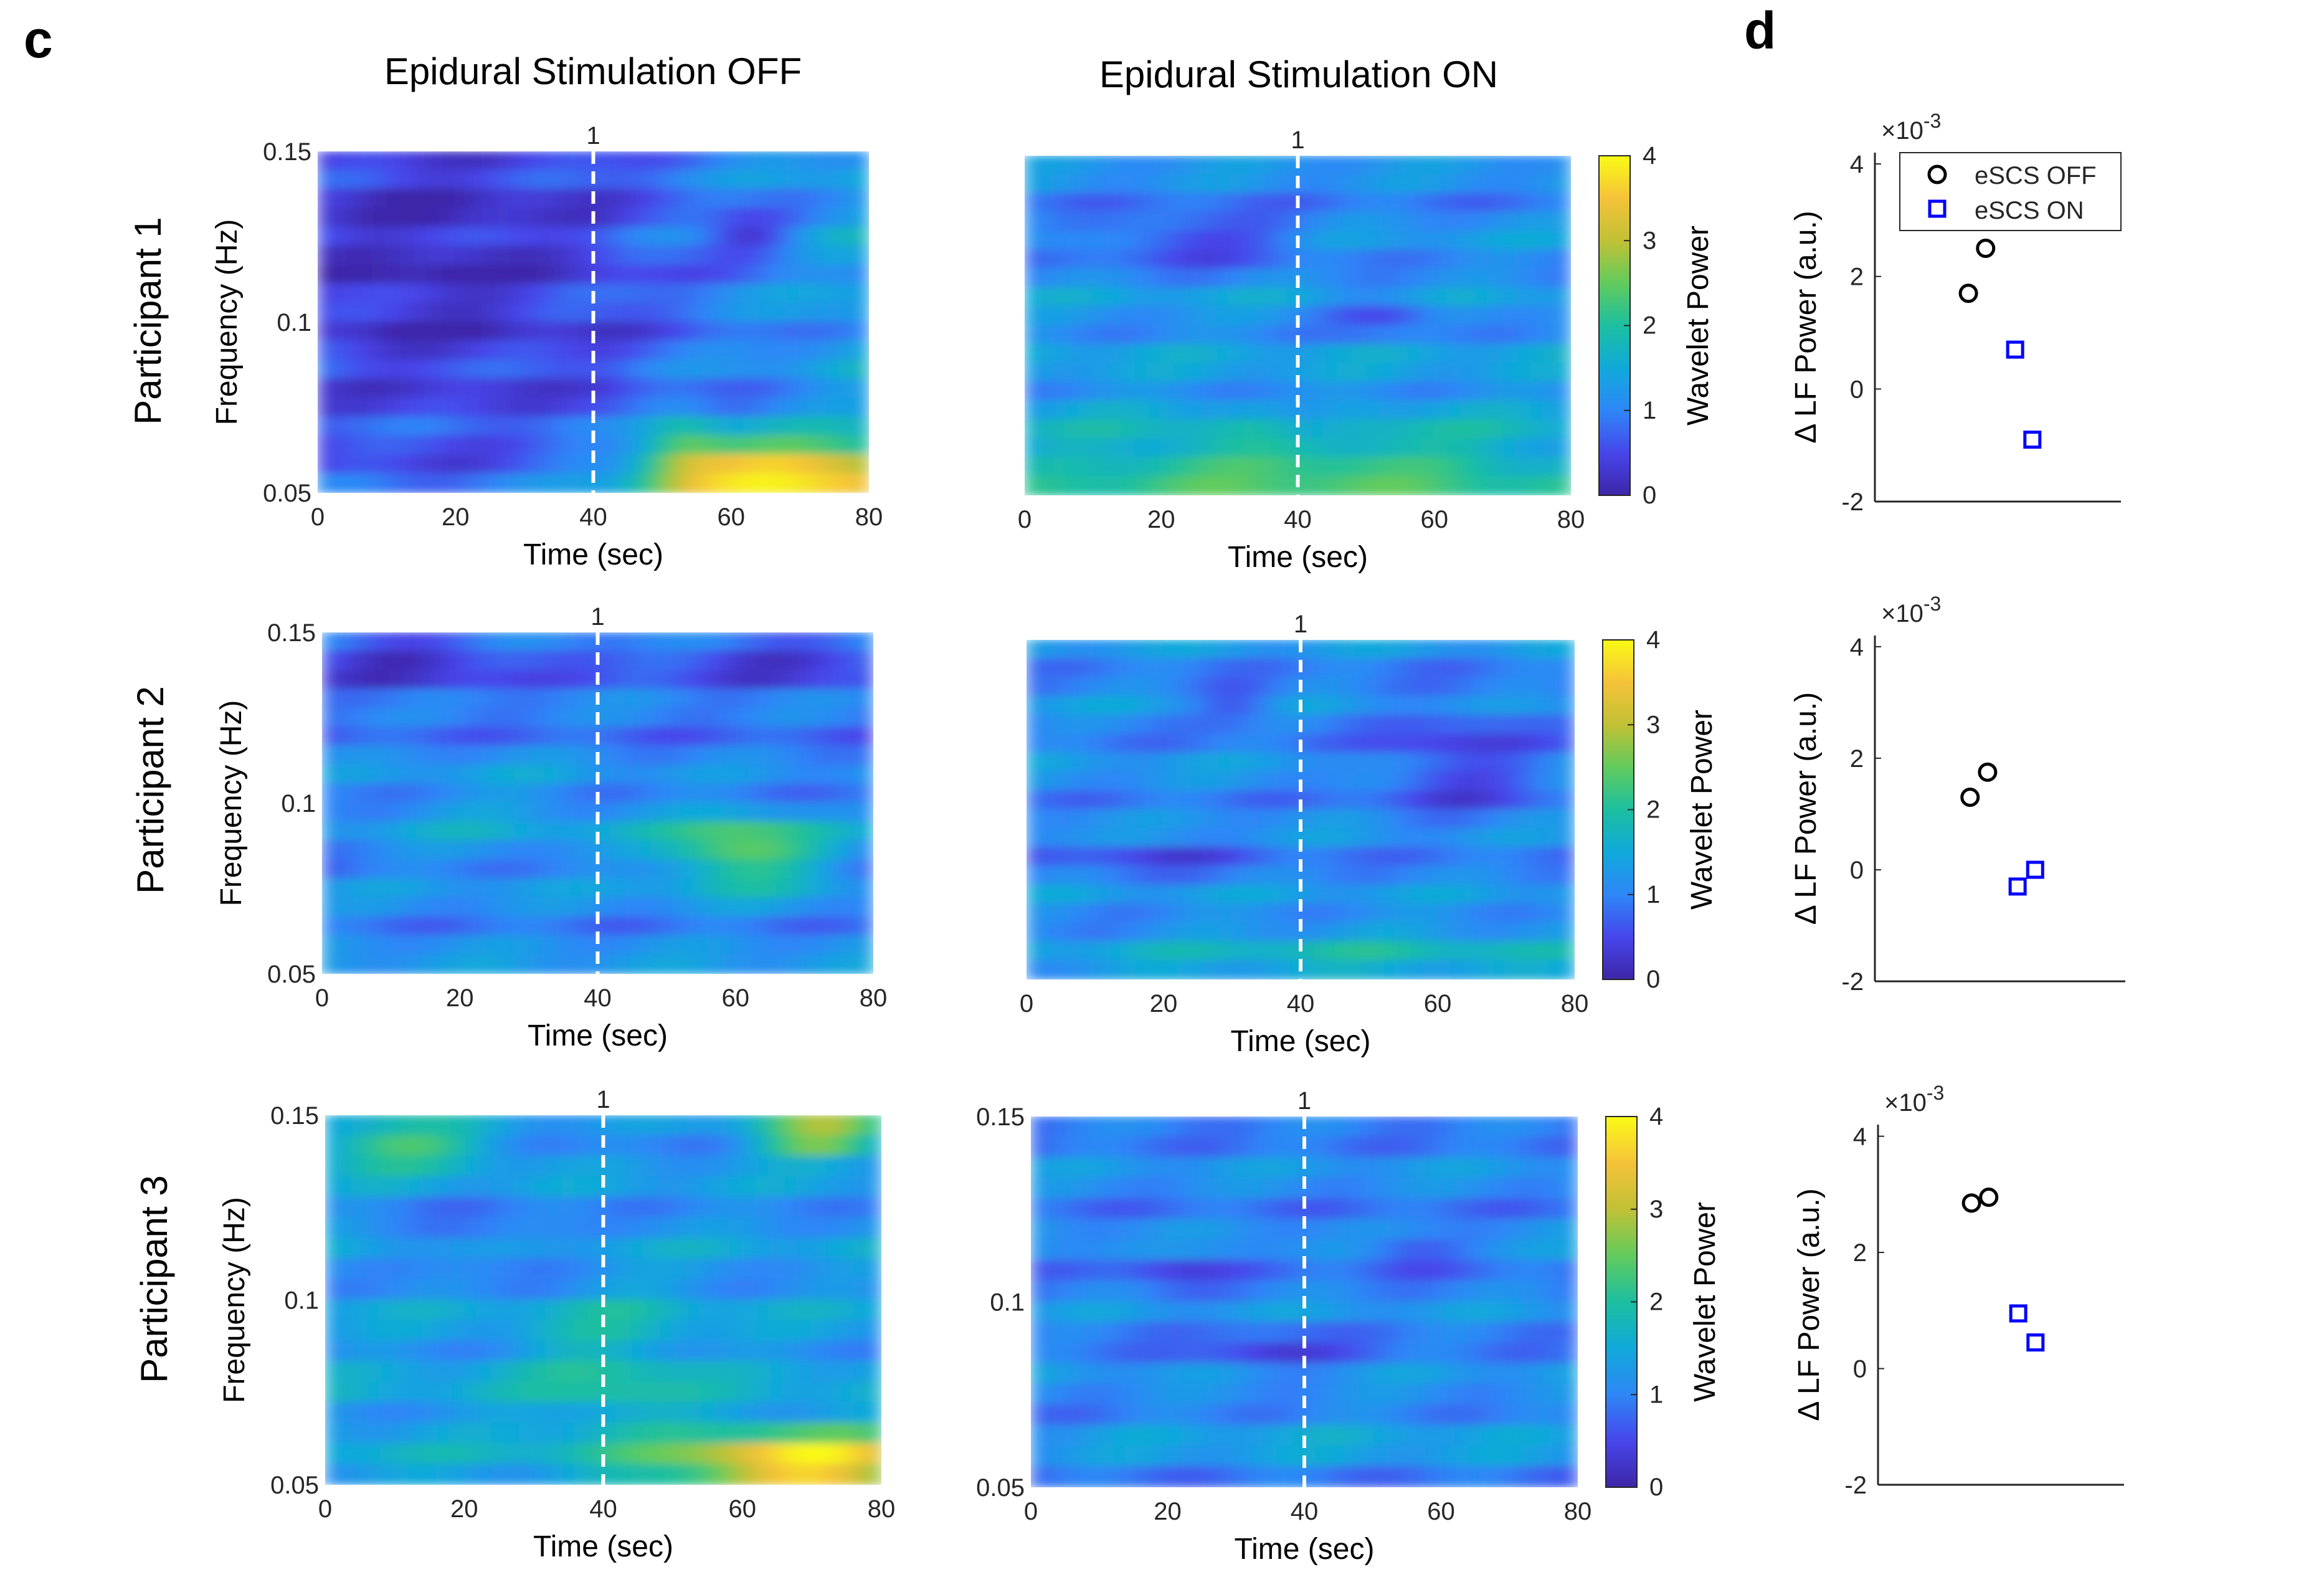  What do you see at coordinates (2035, 1342) in the screenshot?
I see `point-escs-on` at bounding box center [2035, 1342].